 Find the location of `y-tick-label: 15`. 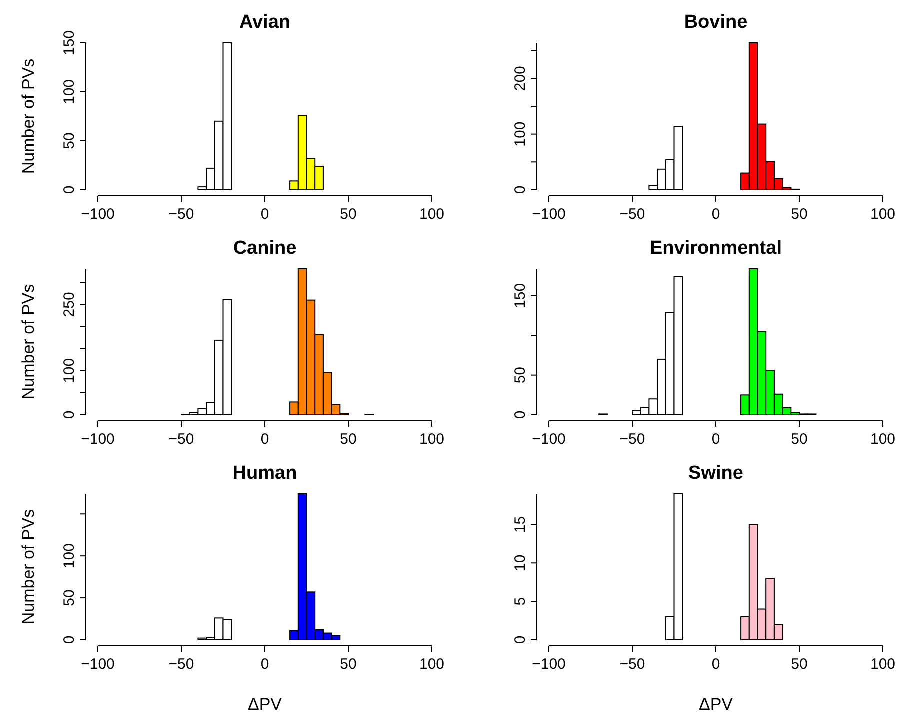

y-tick-label: 15 is located at coordinates (520, 525).